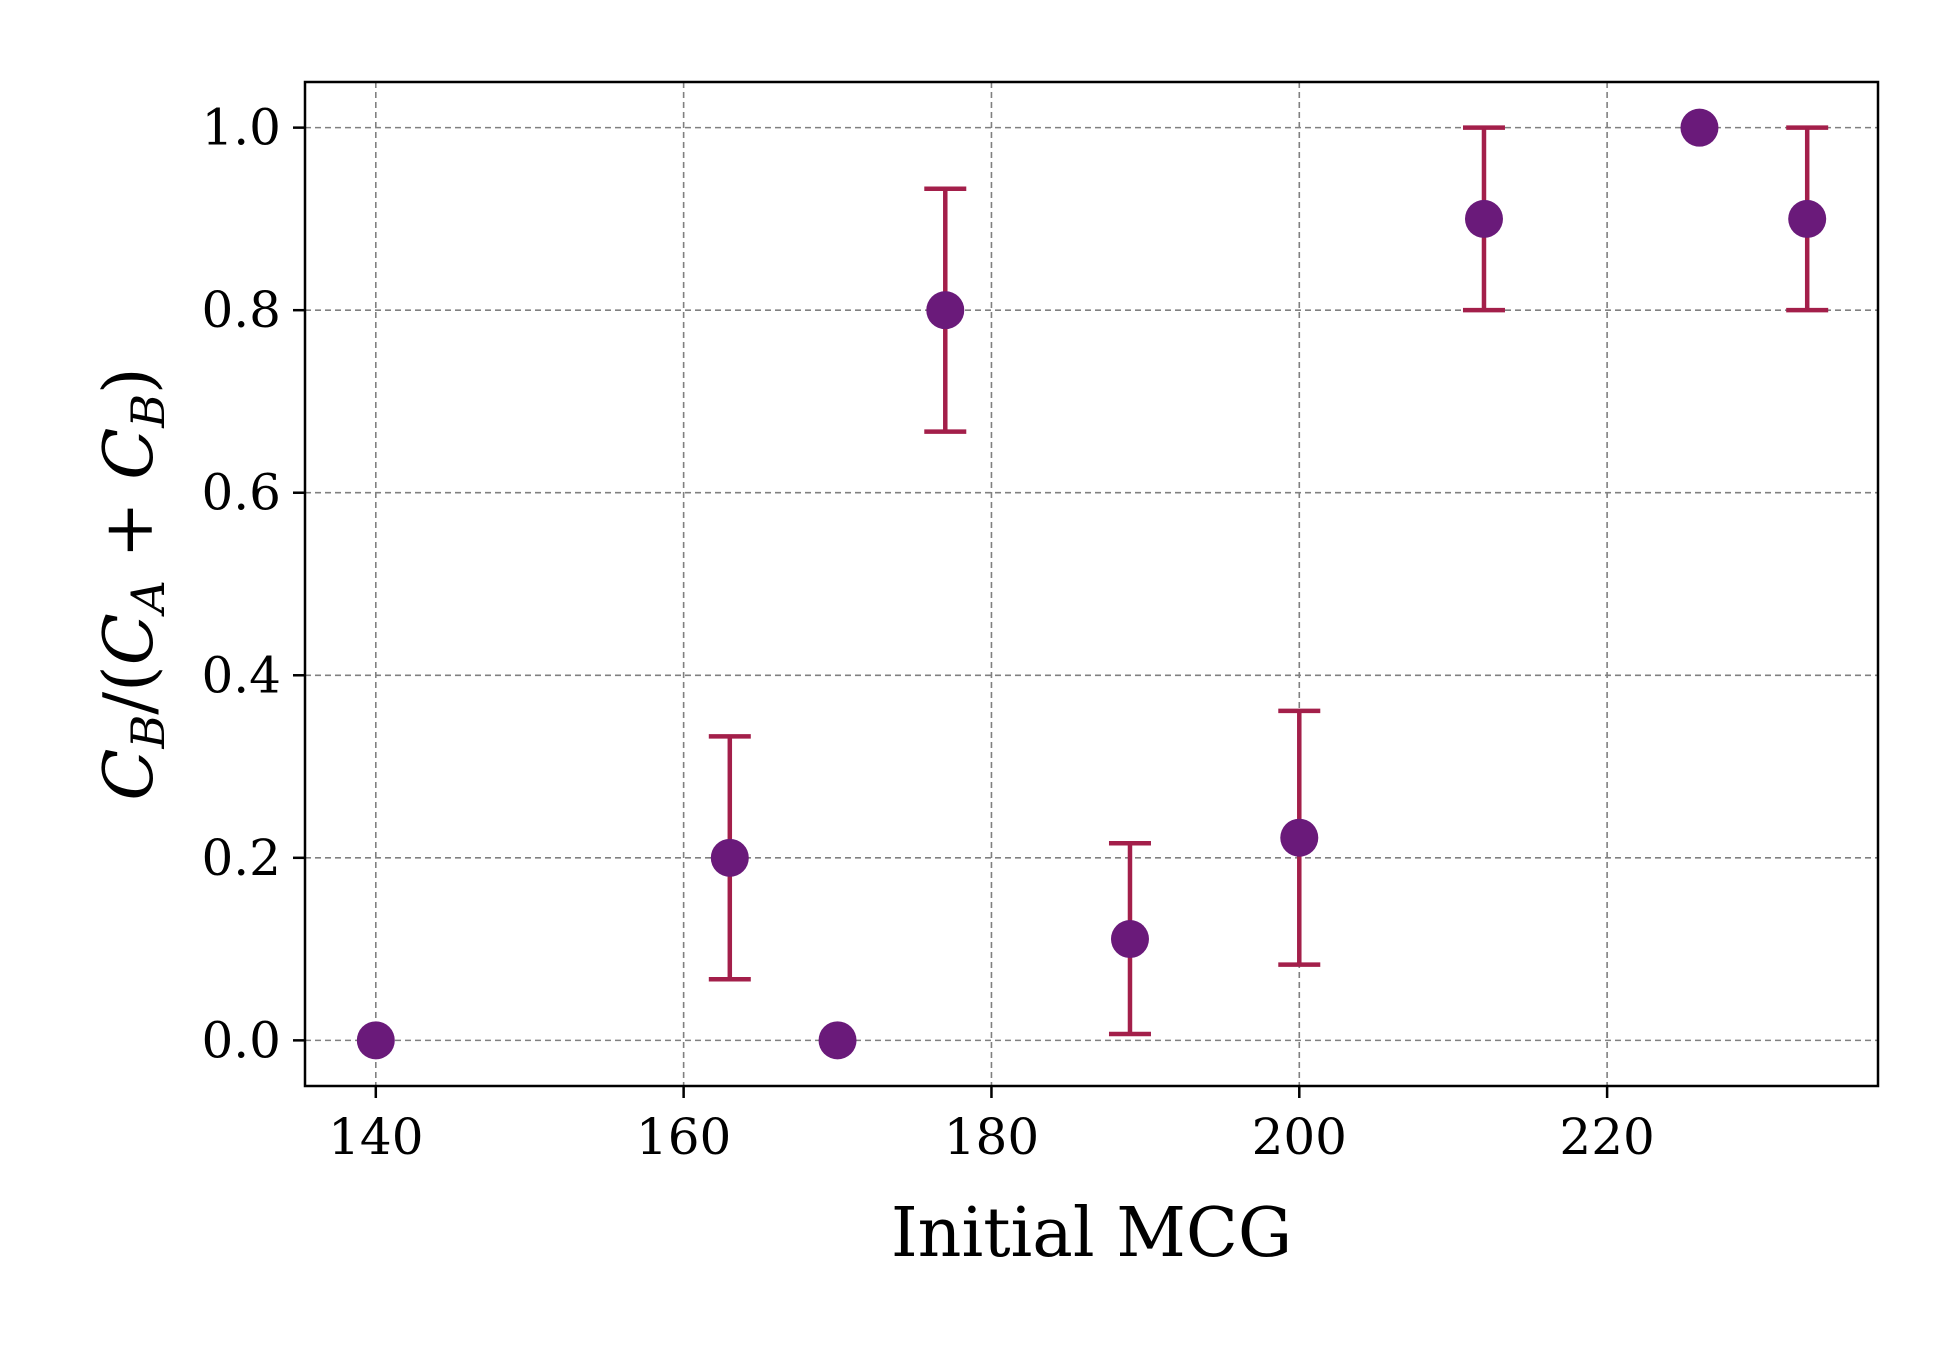 The height and width of the screenshot is (1350, 1950). Describe the element at coordinates (129, 639) in the screenshot. I see `y-label-c2: C` at that location.